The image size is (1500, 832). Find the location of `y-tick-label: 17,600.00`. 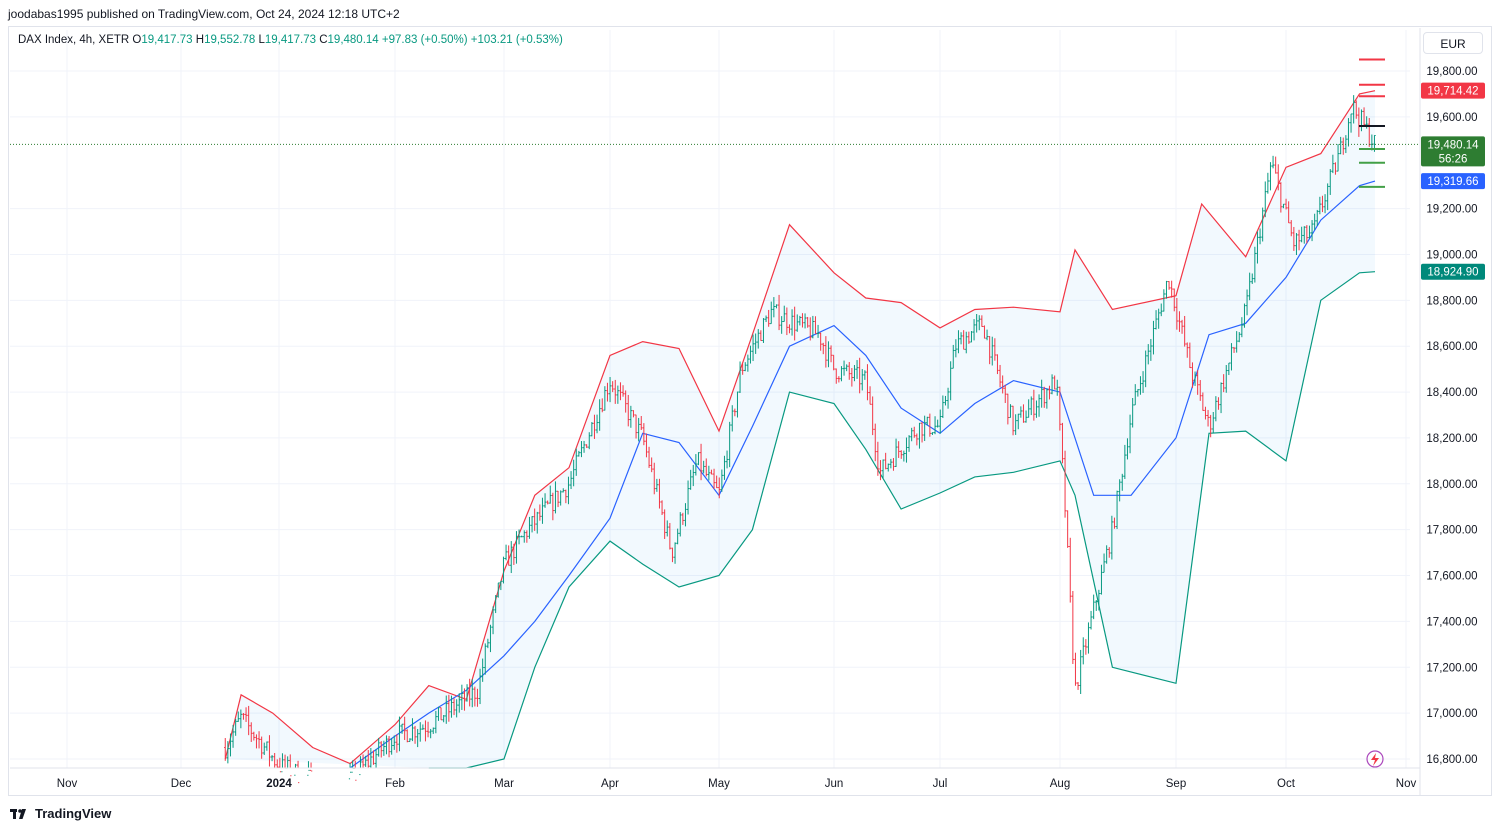

y-tick-label: 17,600.00 is located at coordinates (1451, 577).